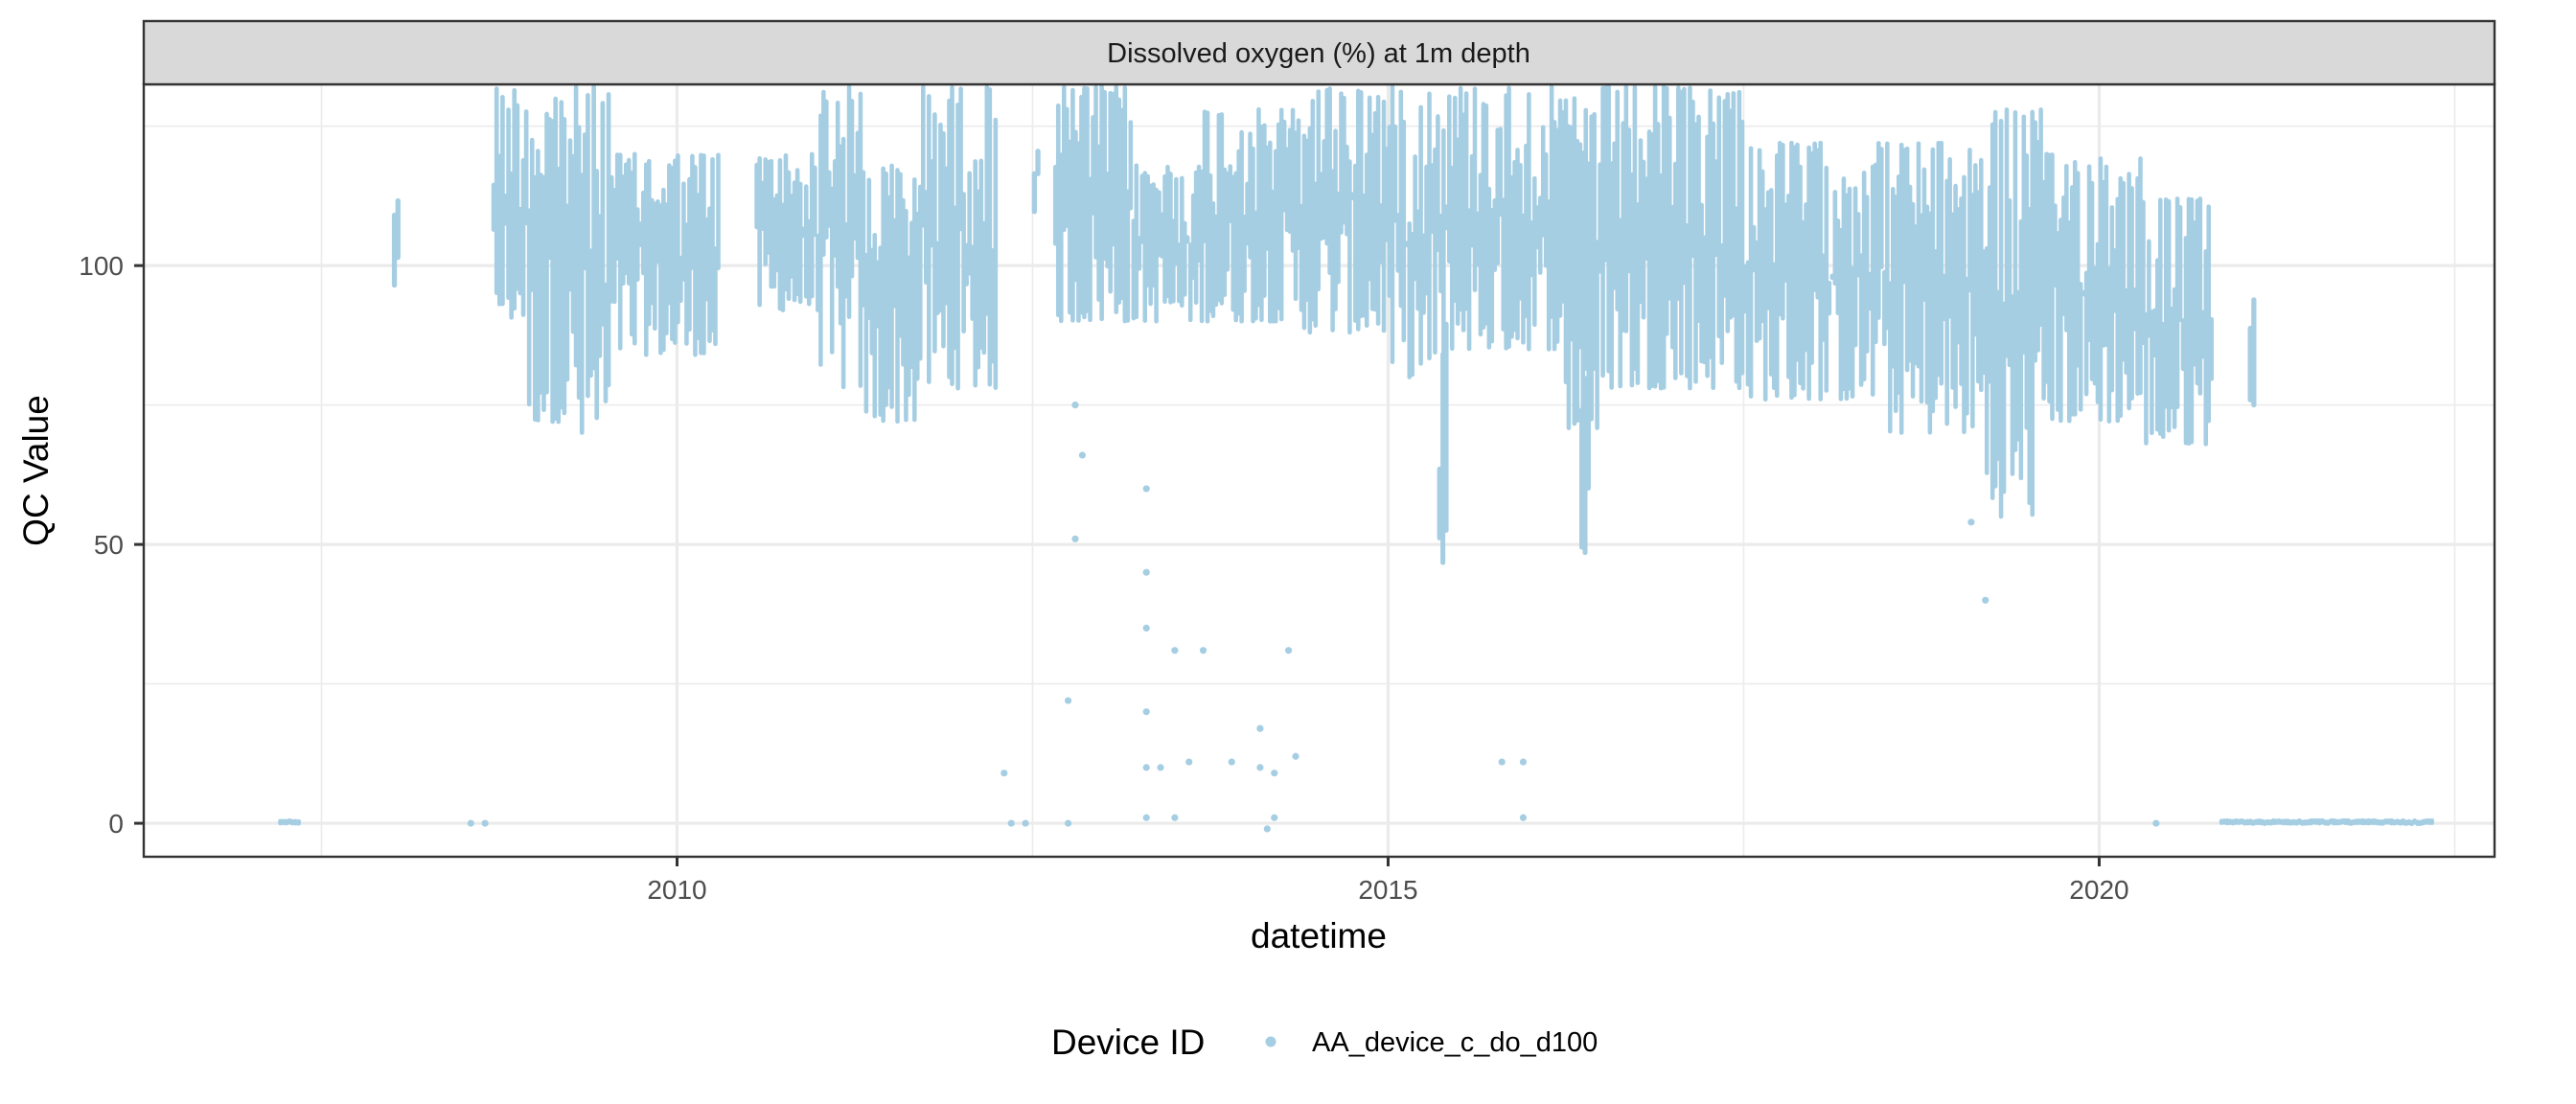 Image resolution: width=2576 pixels, height=1104 pixels. I want to click on legend: Device ID AA_device_c_do_d100, so click(1324, 1042).